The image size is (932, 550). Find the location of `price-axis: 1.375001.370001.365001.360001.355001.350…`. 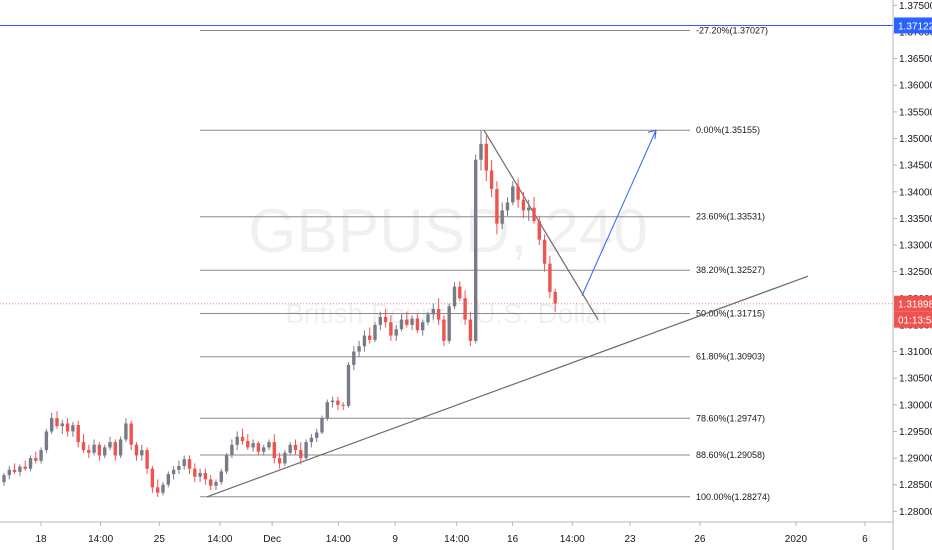

price-axis: 1.375001.370001.365001.360001.355001.350… is located at coordinates (912, 275).